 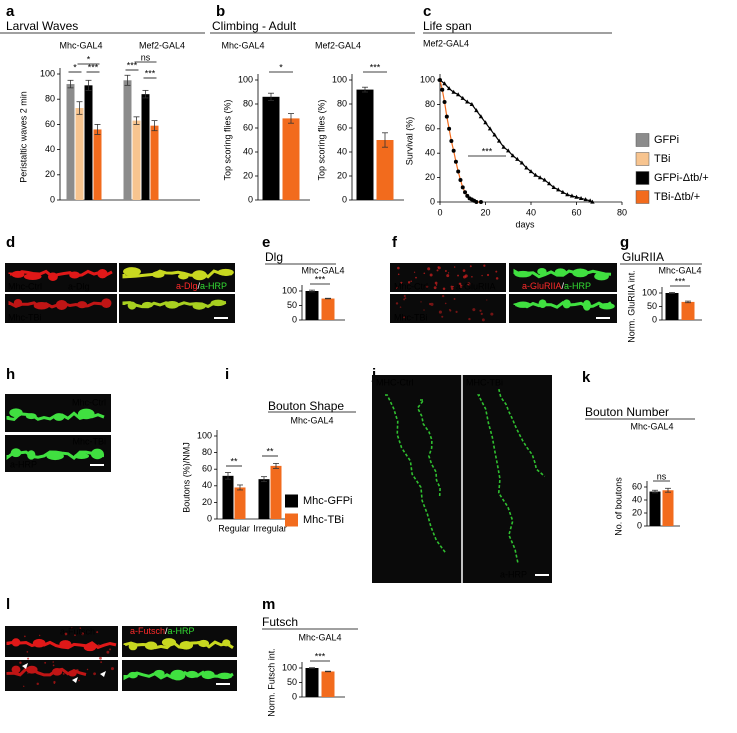 I want to click on stain-label: a-Dlg, so click(x=79, y=286).